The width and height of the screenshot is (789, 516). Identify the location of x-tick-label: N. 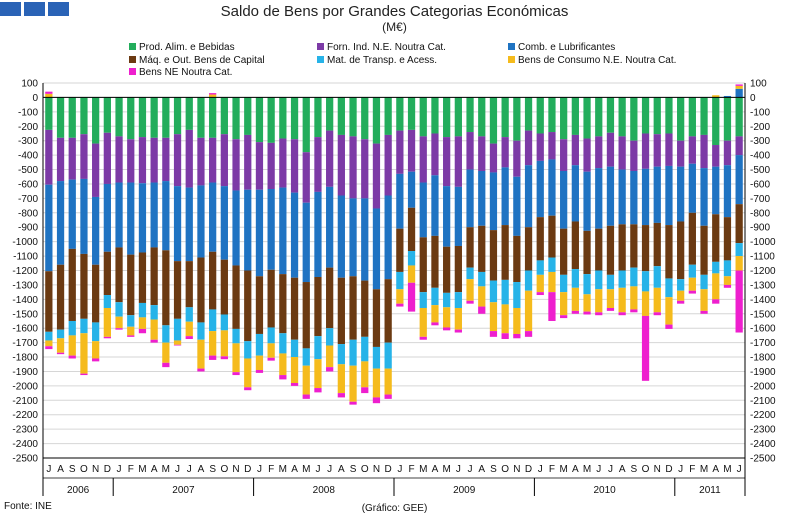
(95, 469).